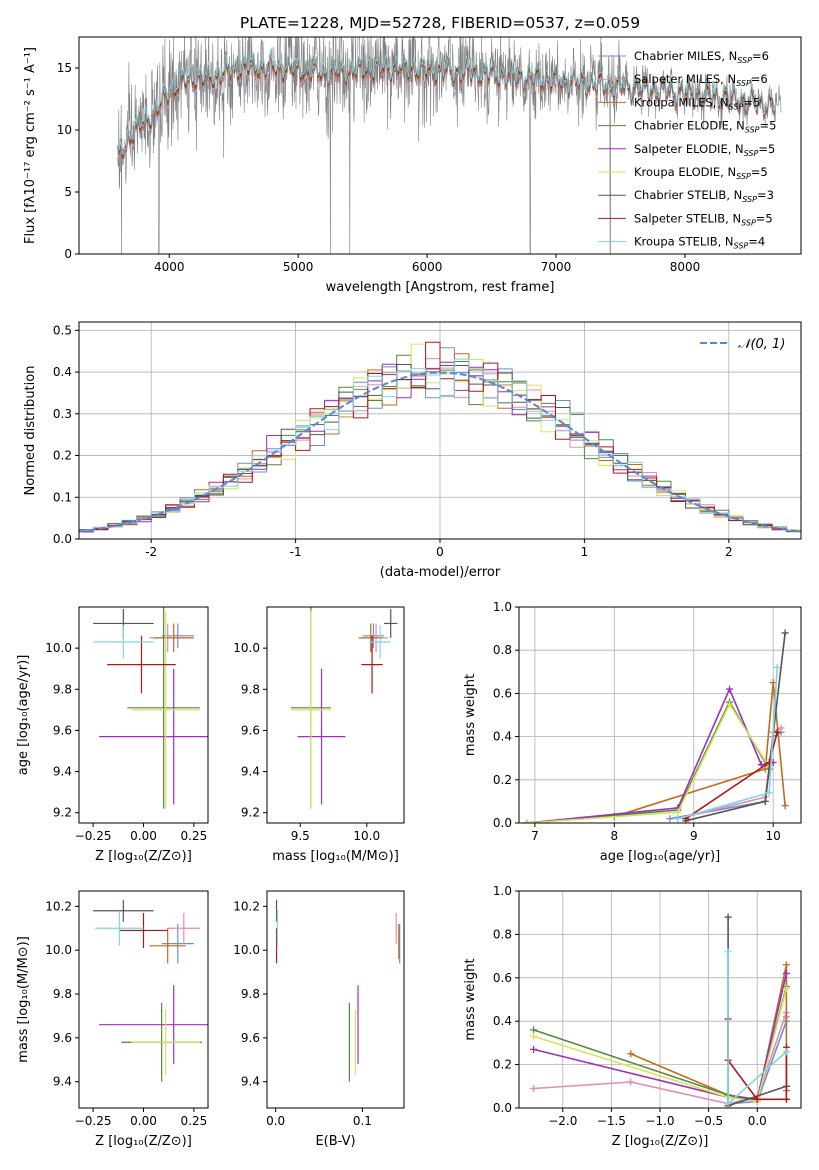  I want to click on y-axis-label: age [log₁₀(age/yr)], so click(23, 715).